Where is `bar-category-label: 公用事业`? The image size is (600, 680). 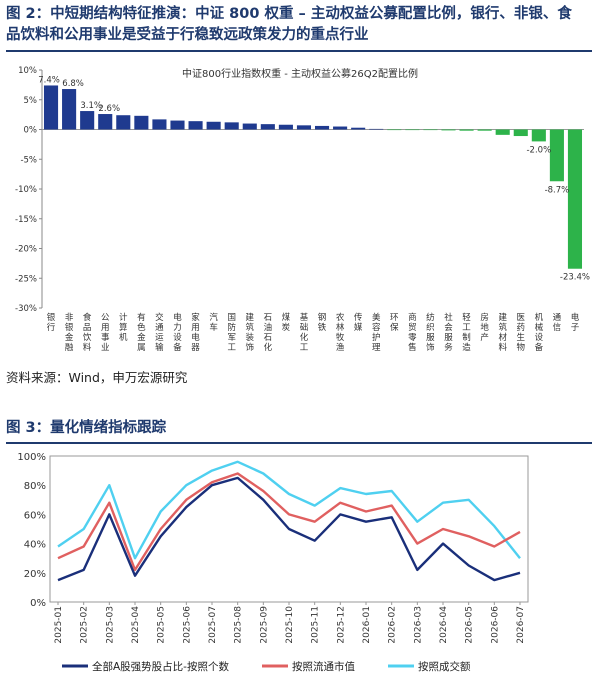
bar-category-label: 公用事业 is located at coordinates (105, 333).